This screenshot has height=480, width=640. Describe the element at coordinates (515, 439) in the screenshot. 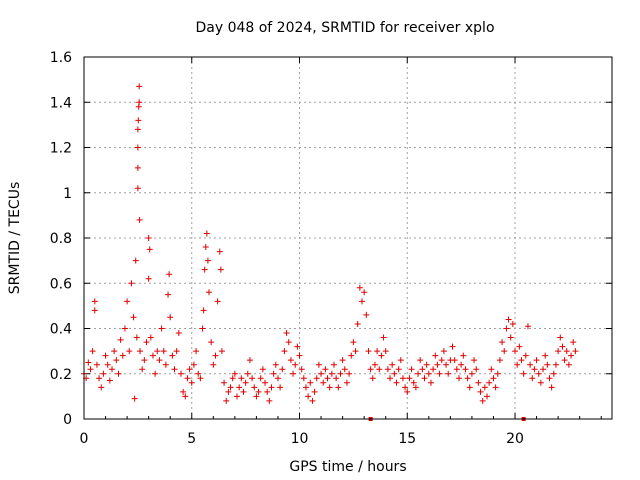

I see `x-tick-label: 20` at that location.